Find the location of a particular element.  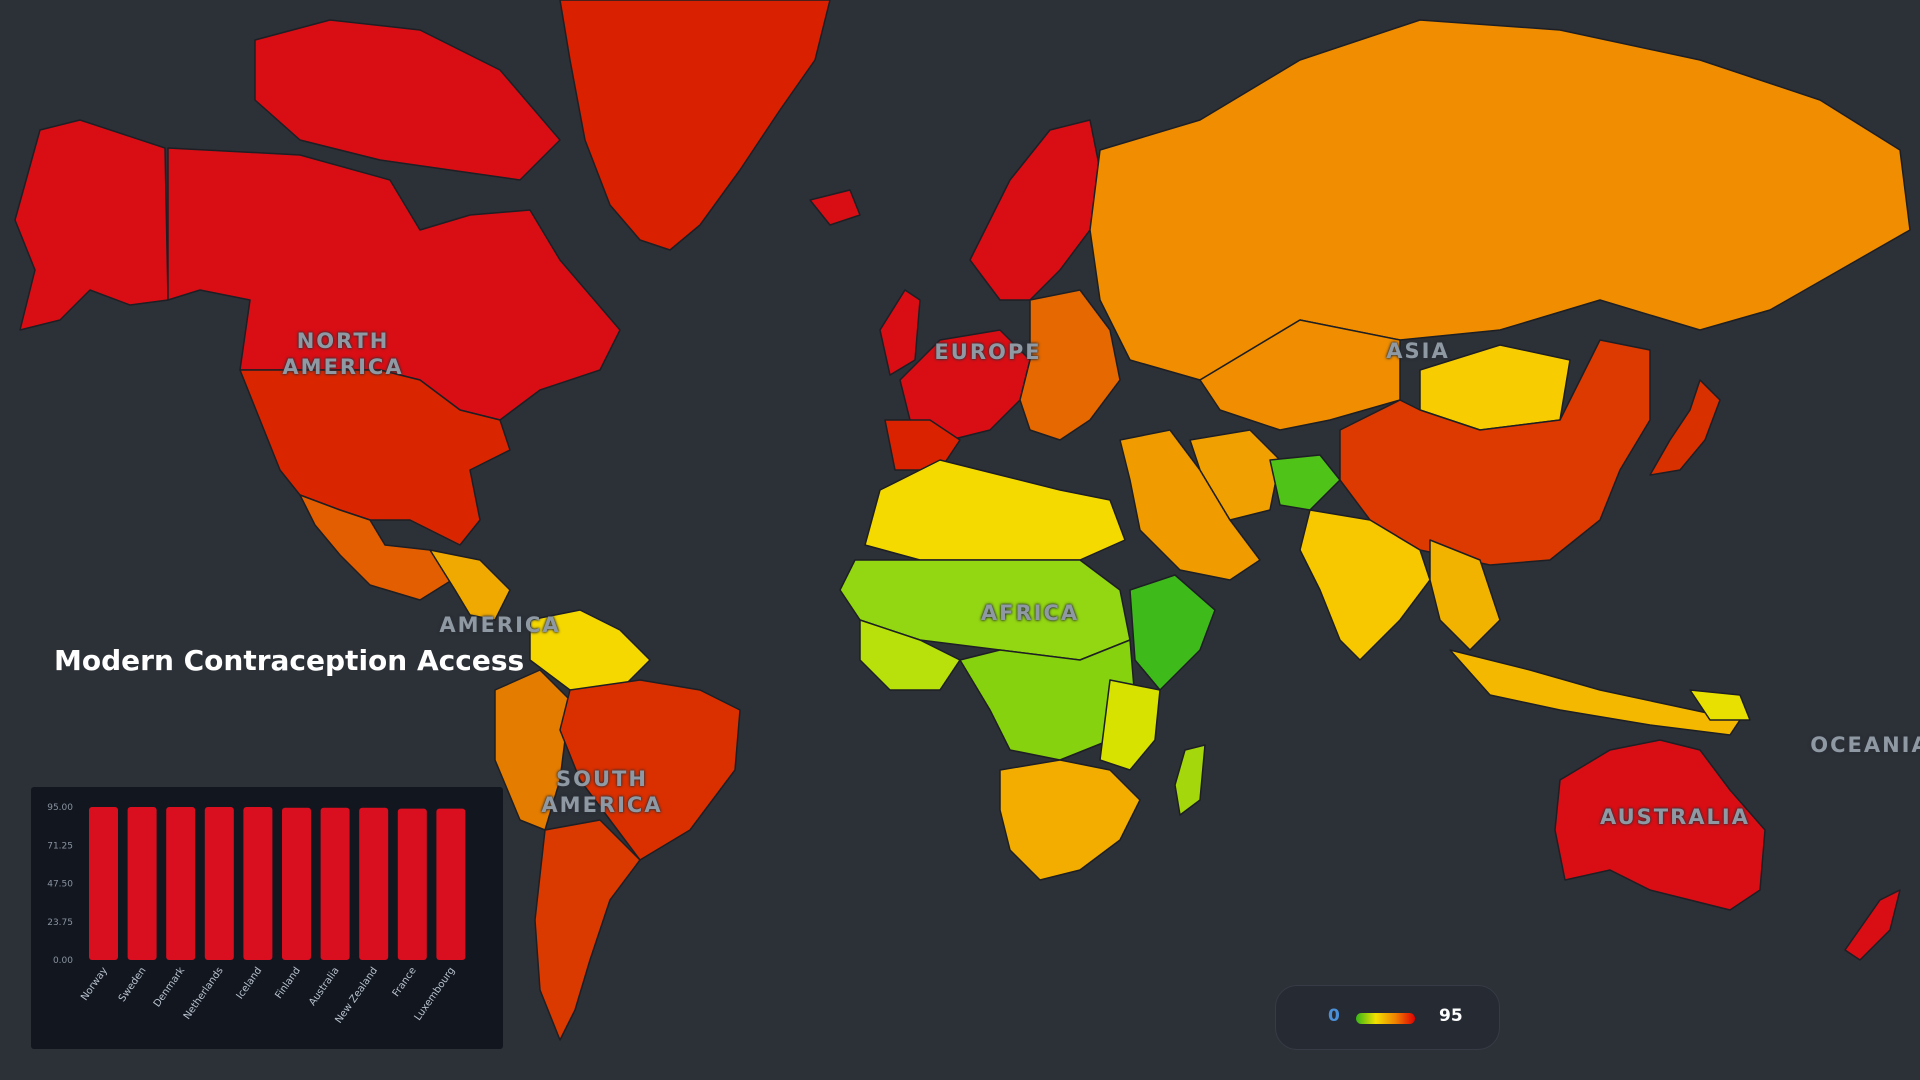

region-new-zealand is located at coordinates (1872, 925).